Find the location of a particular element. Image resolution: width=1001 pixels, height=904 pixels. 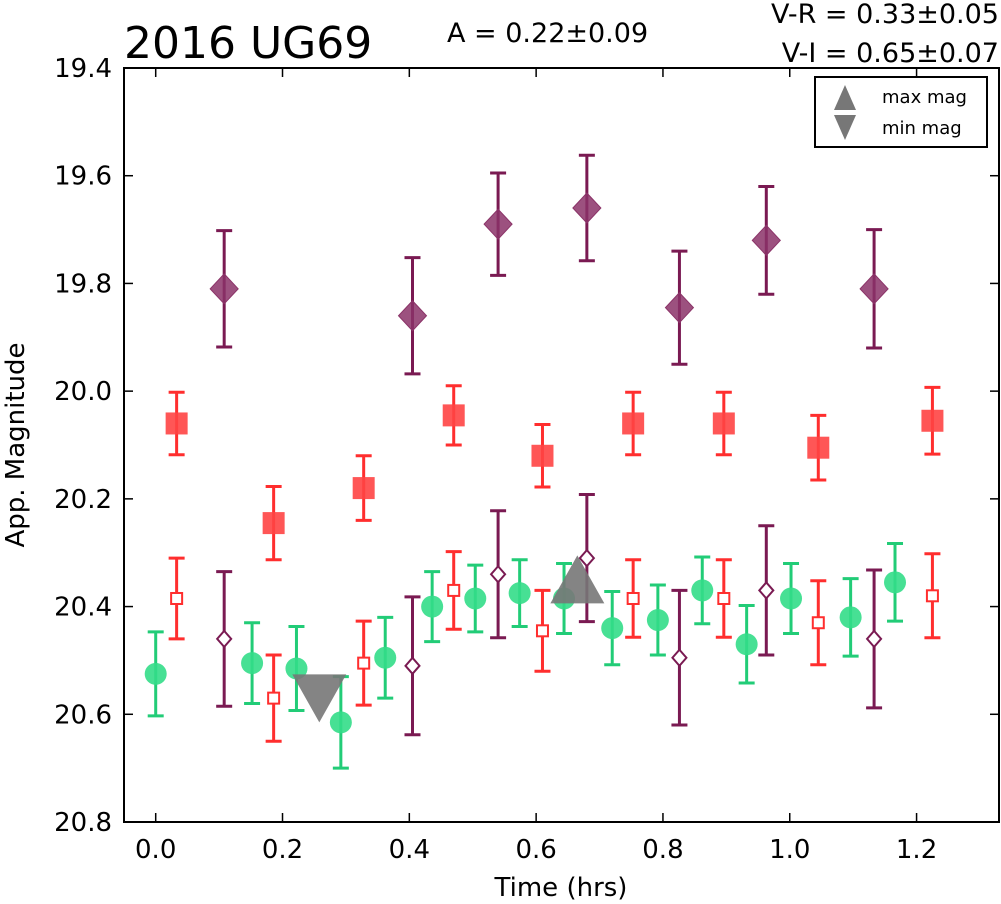

min-mag-marker is located at coordinates (319, 698).